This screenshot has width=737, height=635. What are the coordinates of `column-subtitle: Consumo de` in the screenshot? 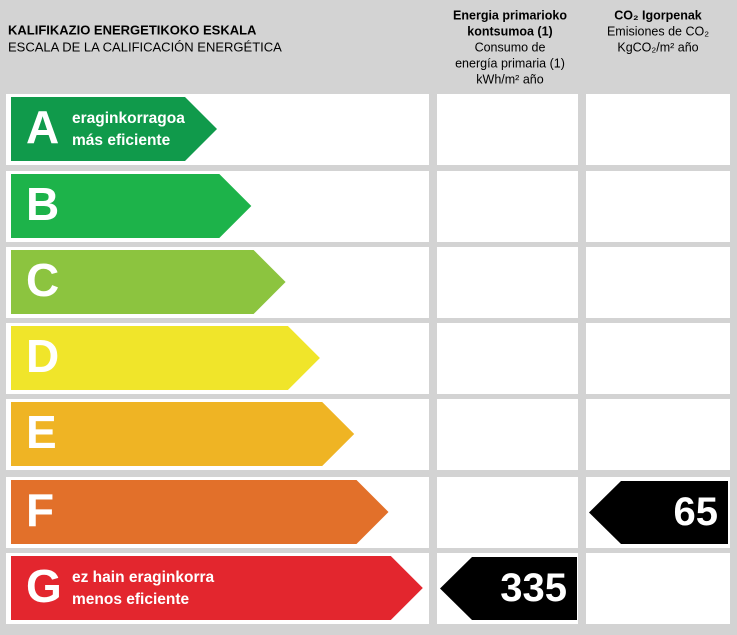 It's located at (510, 47).